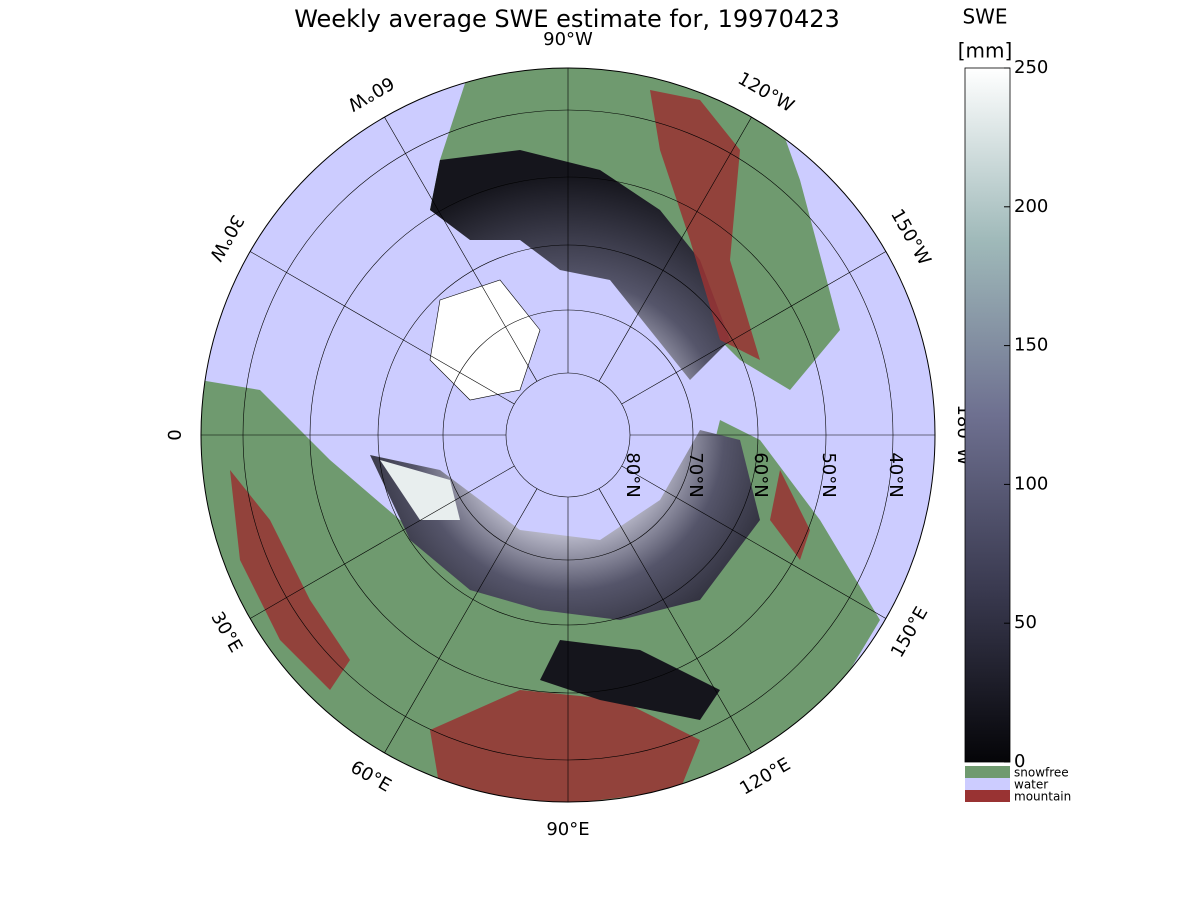 Image resolution: width=1200 pixels, height=904 pixels. I want to click on legend-label: mountain, so click(1042, 797).